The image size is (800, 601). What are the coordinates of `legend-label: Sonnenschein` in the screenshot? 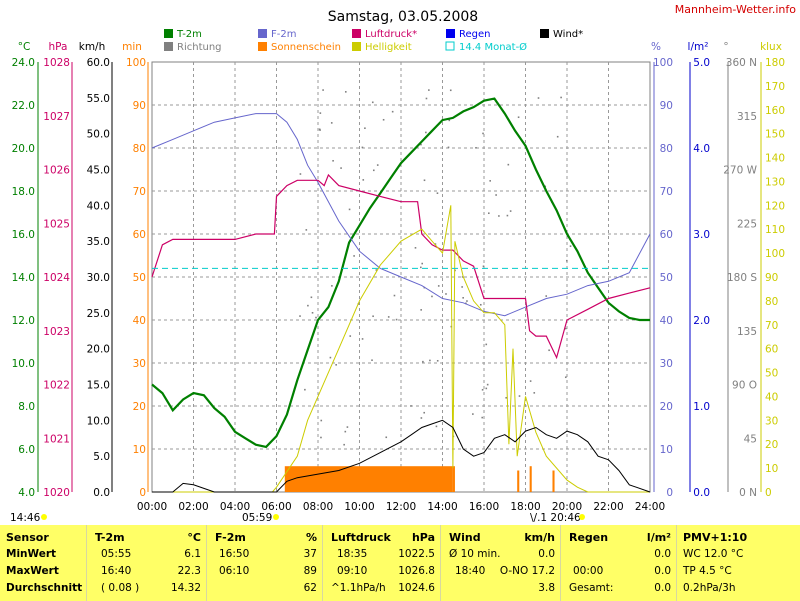 It's located at (306, 47).